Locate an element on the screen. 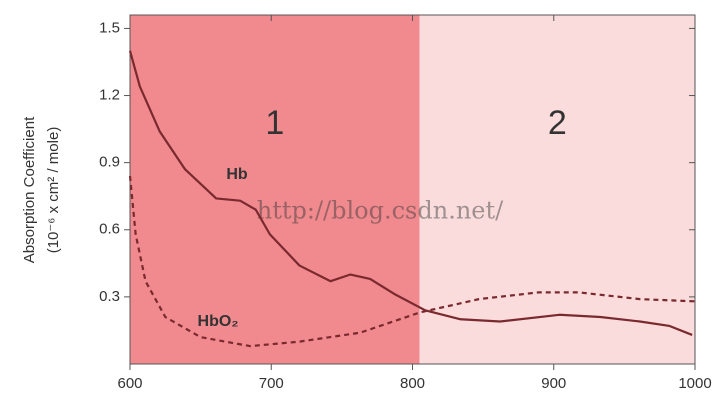  x-tick-label: 700 is located at coordinates (271, 383).